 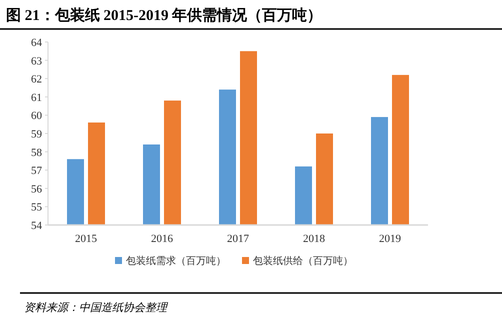 What do you see at coordinates (162, 239) in the screenshot?
I see `x-tick-label: 2016` at bounding box center [162, 239].